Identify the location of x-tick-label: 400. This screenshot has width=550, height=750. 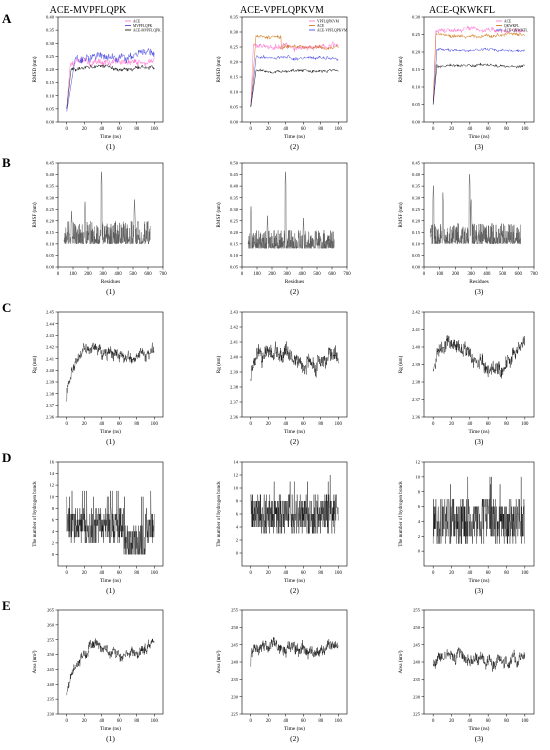
(302, 274).